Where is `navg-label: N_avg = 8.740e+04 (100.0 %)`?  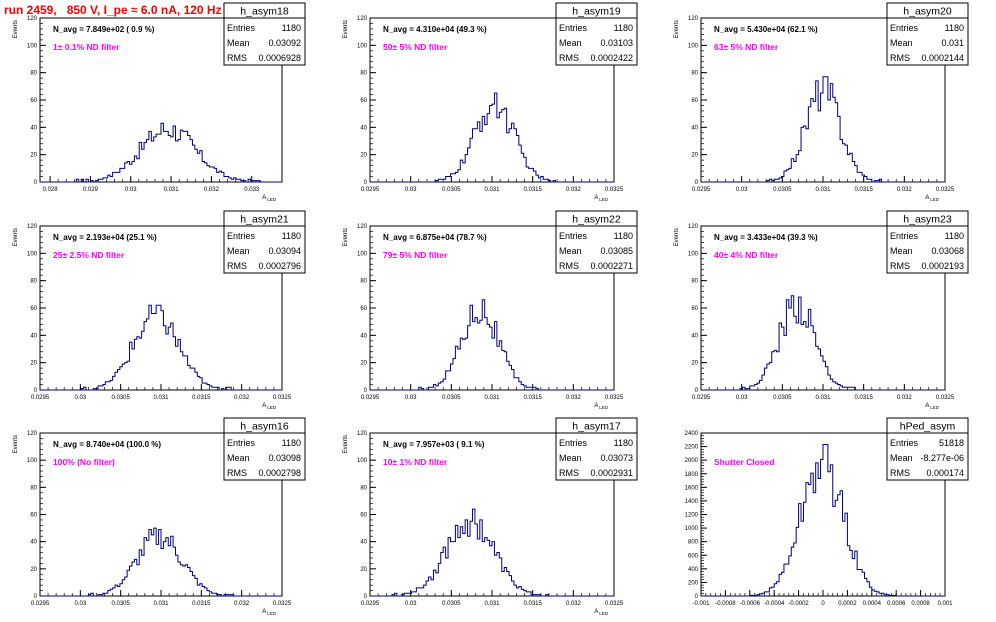 navg-label: N_avg = 8.740e+04 (100.0 %) is located at coordinates (107, 444).